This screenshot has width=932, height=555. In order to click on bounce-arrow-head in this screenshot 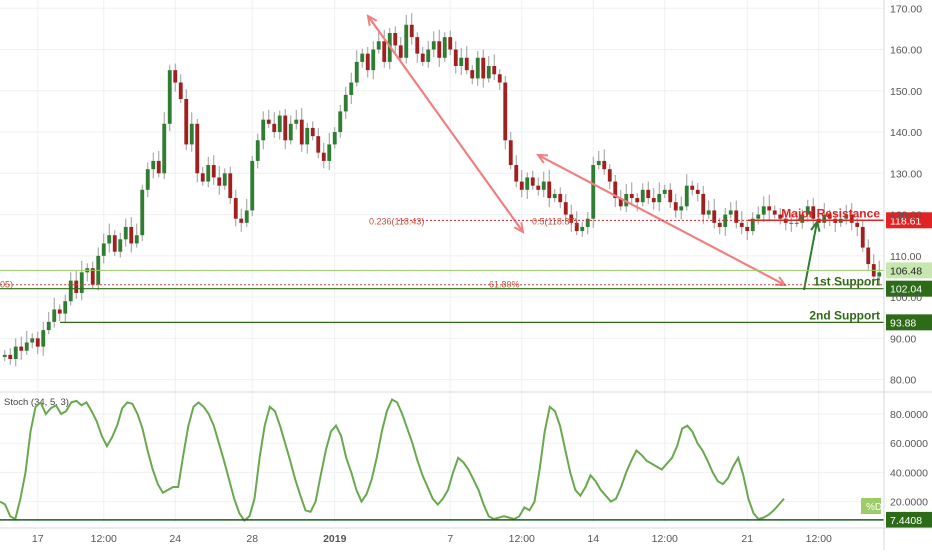, I will do `click(815, 225)`.